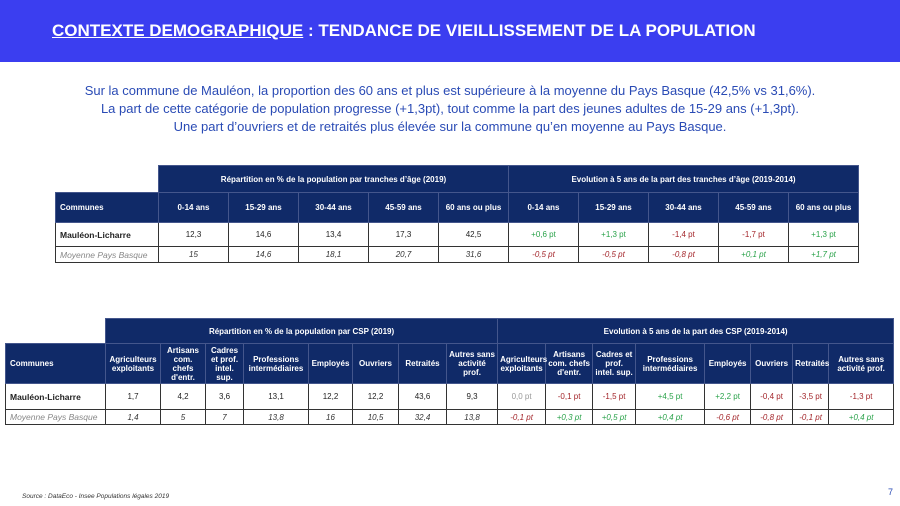 The width and height of the screenshot is (900, 506). I want to click on title-underlined: CONTEXTE DEMOGRAPHIQUE, so click(178, 30).